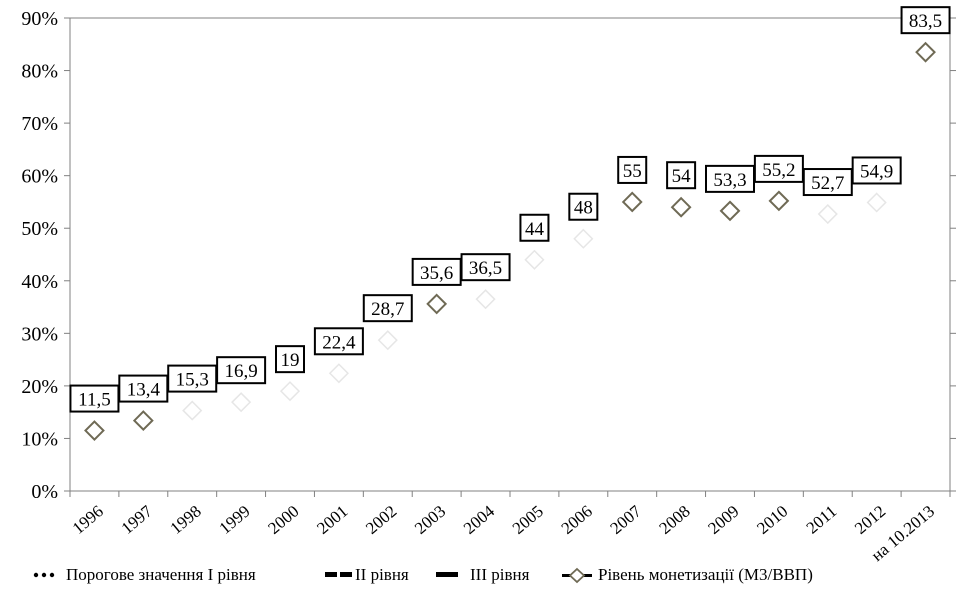 The image size is (962, 596). What do you see at coordinates (528, 520) in the screenshot?
I see `x-tick-label: 2005` at bounding box center [528, 520].